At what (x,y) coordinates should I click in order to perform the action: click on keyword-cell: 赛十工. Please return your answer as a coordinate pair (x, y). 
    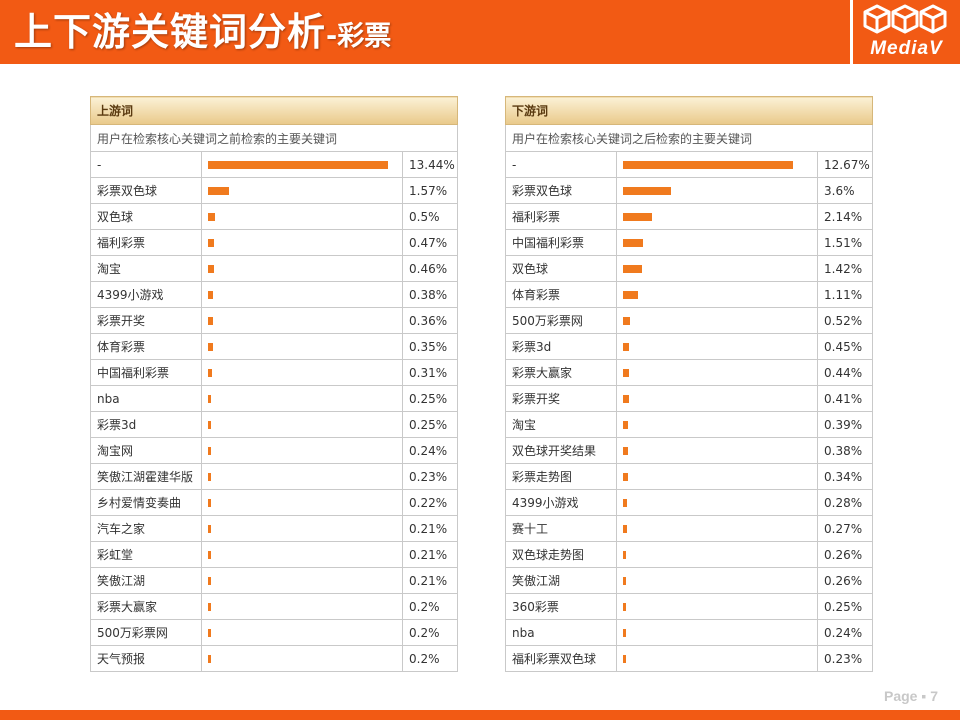
    Looking at the image, I should click on (561, 528).